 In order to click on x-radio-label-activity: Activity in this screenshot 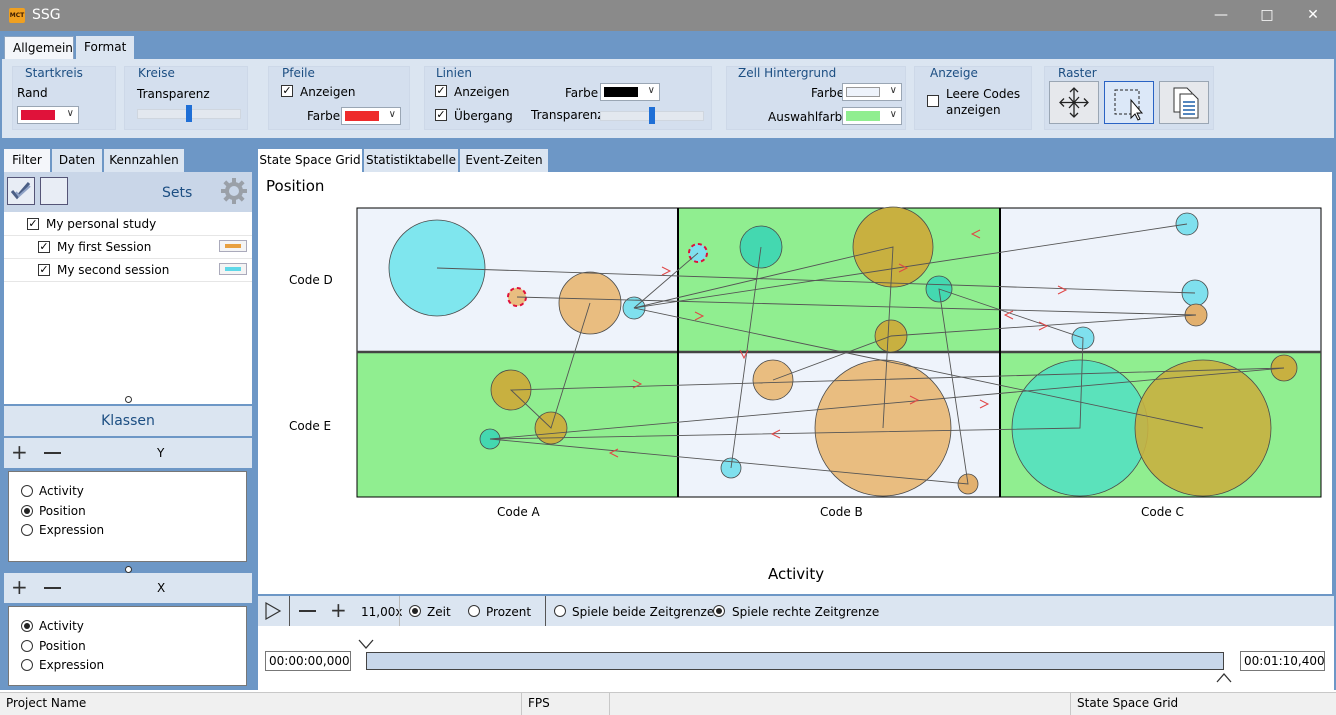, I will do `click(61, 626)`.